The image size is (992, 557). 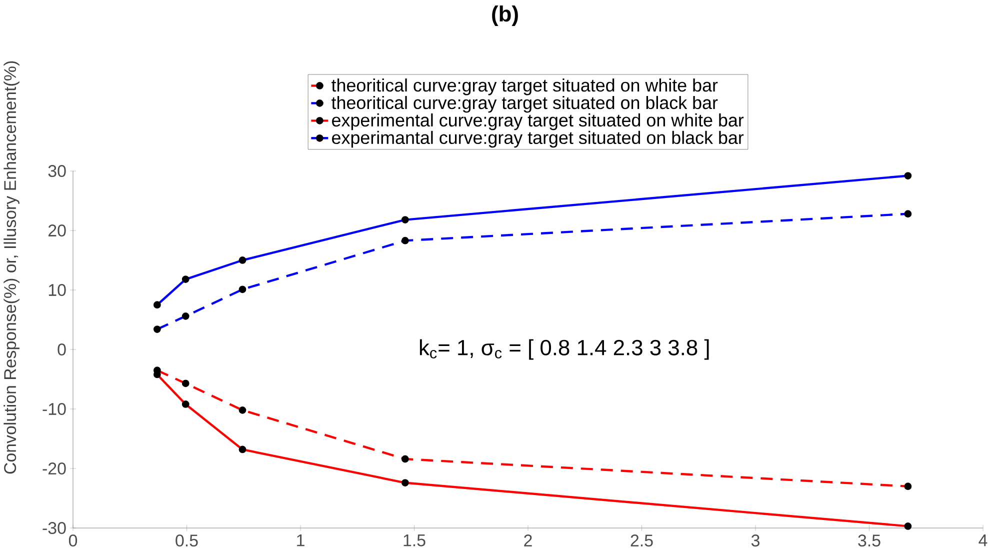 I want to click on y-tick-label: -10, so click(x=54, y=409).